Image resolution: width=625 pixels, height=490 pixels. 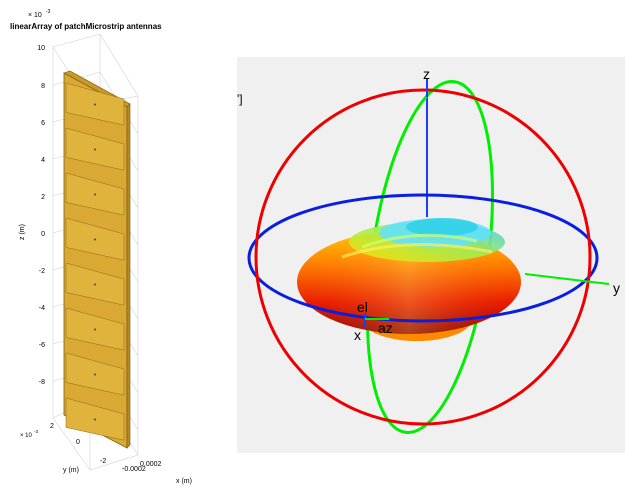 What do you see at coordinates (42, 382) in the screenshot?
I see `z-tick: -8` at bounding box center [42, 382].